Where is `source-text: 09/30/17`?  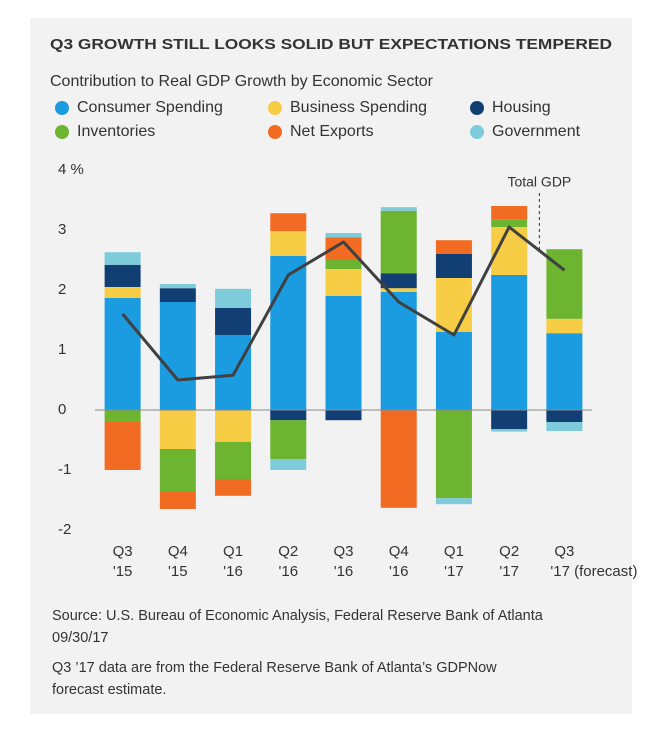 source-text: 09/30/17 is located at coordinates (80, 638).